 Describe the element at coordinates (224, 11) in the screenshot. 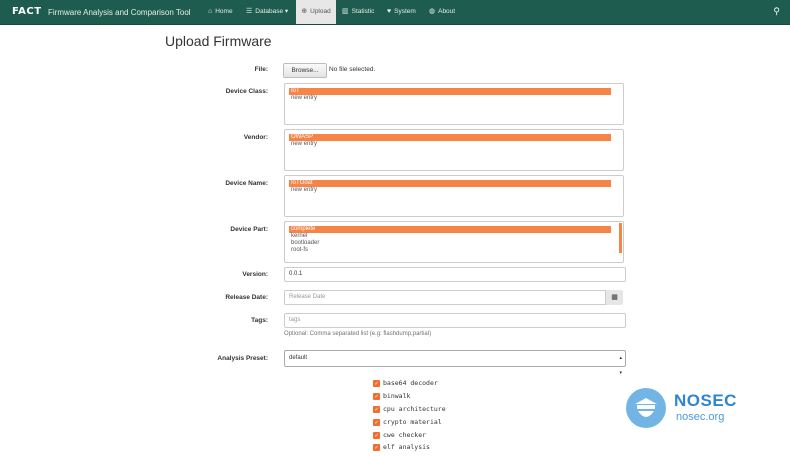

I see `nav-home-label: Home` at that location.